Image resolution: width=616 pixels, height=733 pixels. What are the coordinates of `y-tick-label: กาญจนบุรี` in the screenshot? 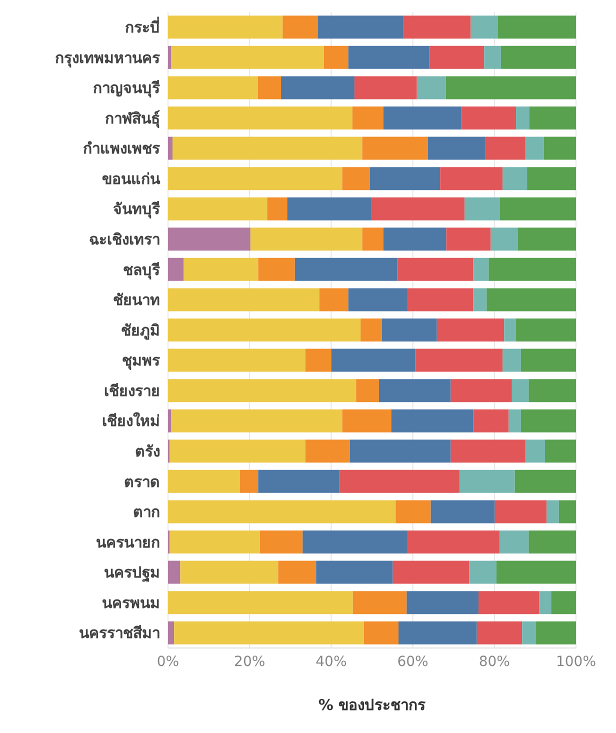 It's located at (127, 88).